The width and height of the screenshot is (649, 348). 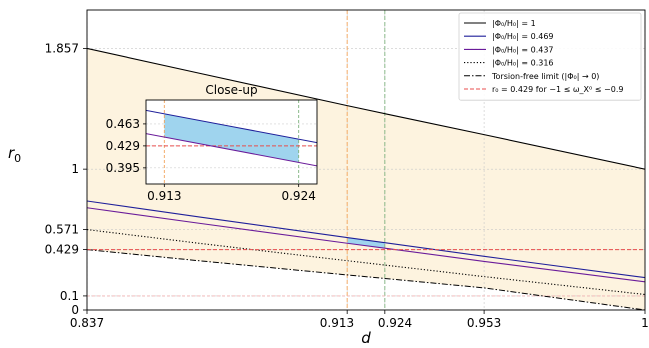 What do you see at coordinates (366, 338) in the screenshot?
I see `x-axis-label: d` at bounding box center [366, 338].